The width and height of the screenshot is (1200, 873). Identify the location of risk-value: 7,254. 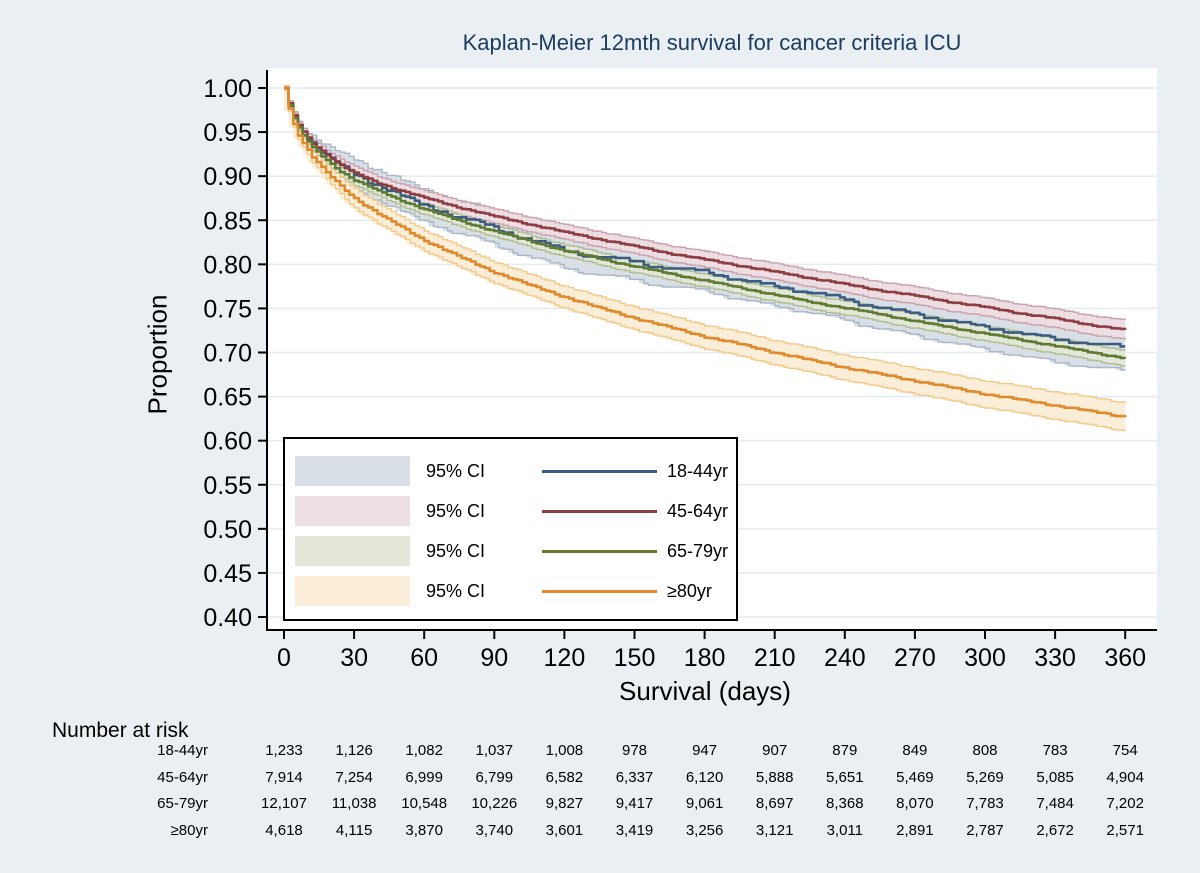
(354, 777).